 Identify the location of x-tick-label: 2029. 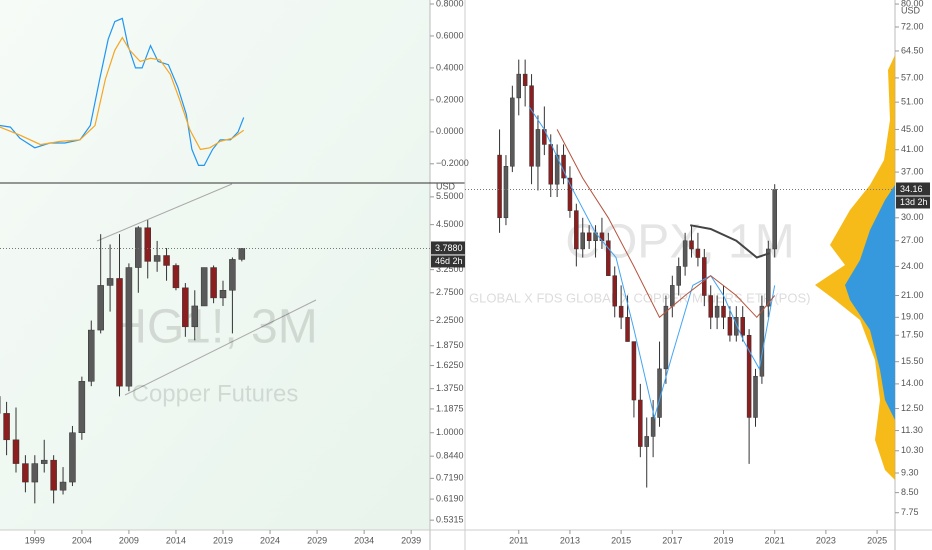
(317, 540).